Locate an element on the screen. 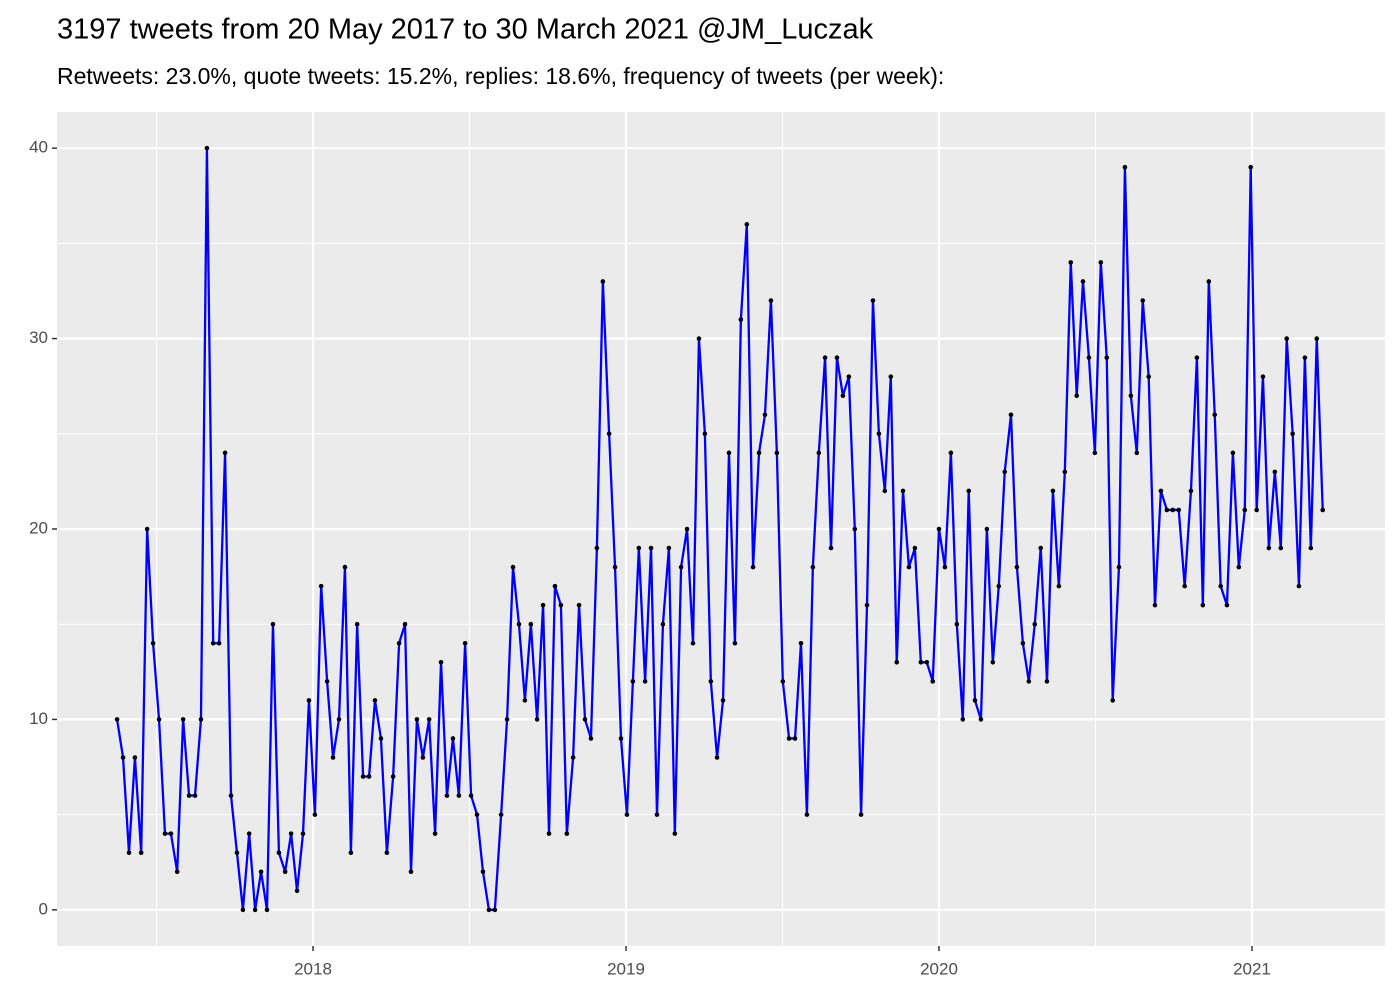 This screenshot has width=1400, height=1000. y-tick-label: 40 is located at coordinates (38, 147).